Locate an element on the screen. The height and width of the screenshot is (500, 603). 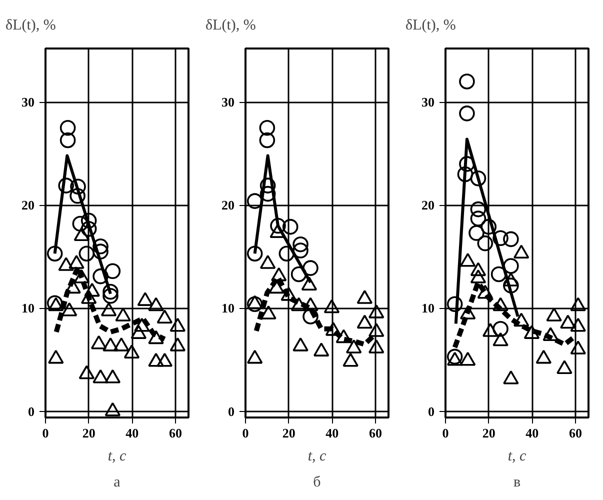
x-tick-label: 0 is located at coordinates (45, 433).